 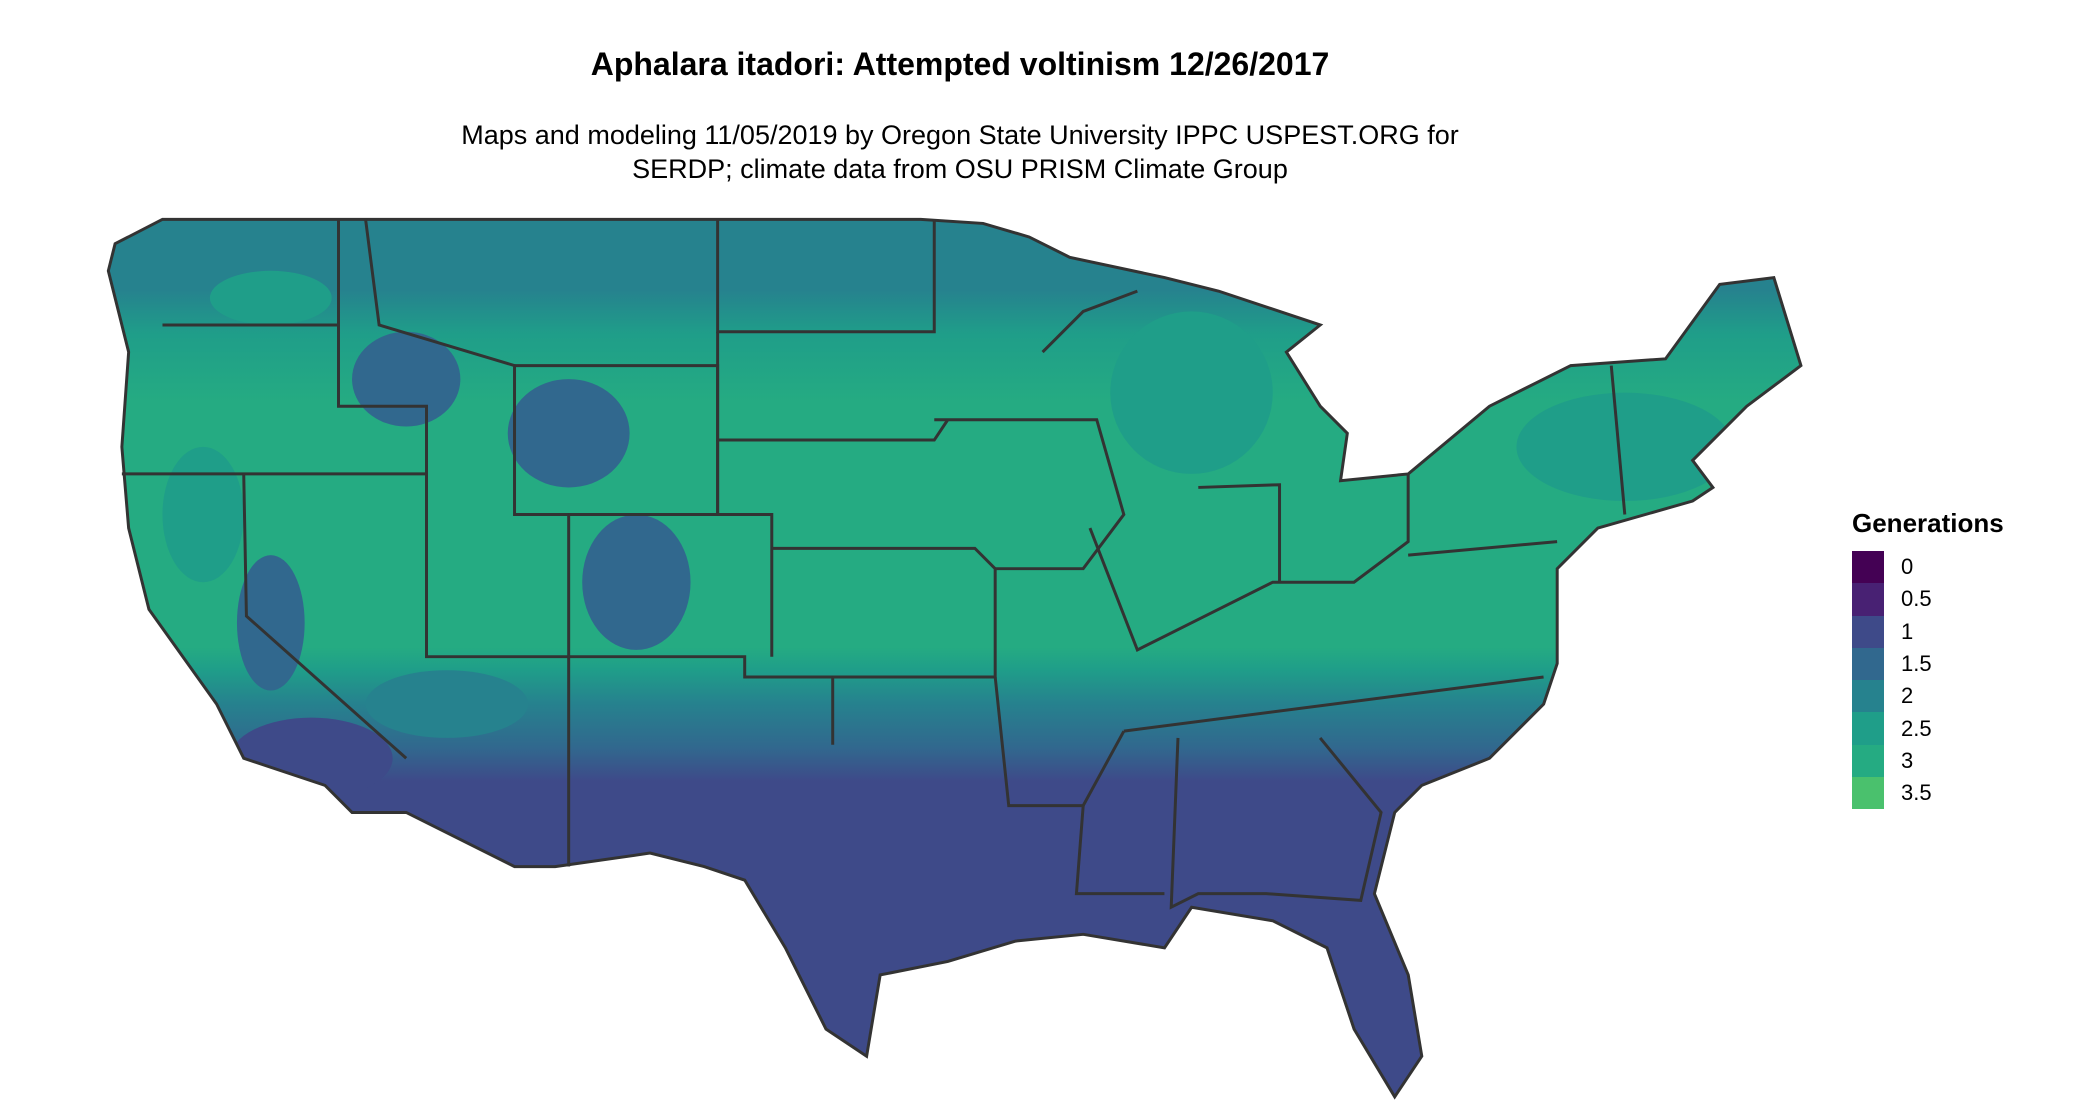 I want to click on legend-label: 2.5, so click(x=1916, y=728).